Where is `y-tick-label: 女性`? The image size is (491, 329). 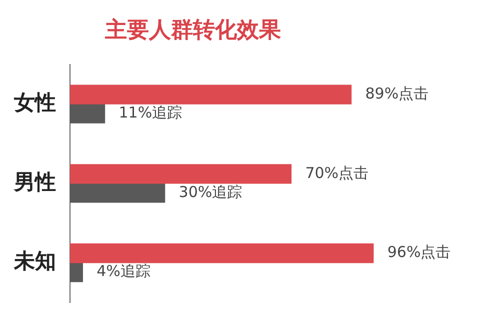 y-tick-label: 女性 is located at coordinates (34, 102).